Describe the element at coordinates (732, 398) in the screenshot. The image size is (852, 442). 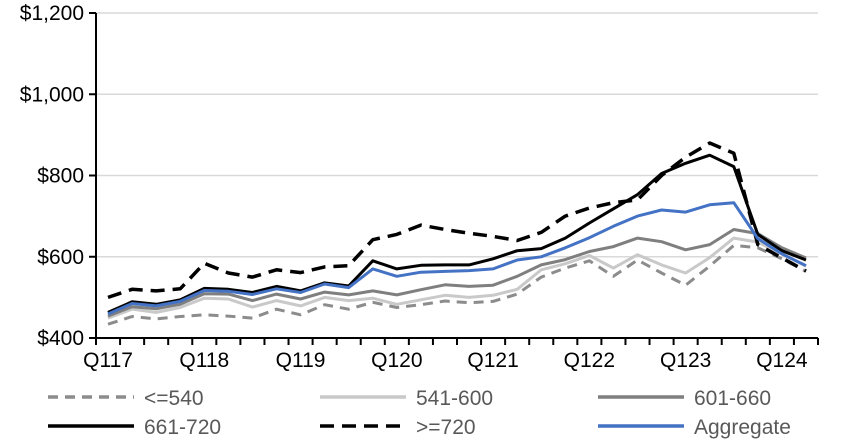
I see `legend-label: 601-660` at that location.